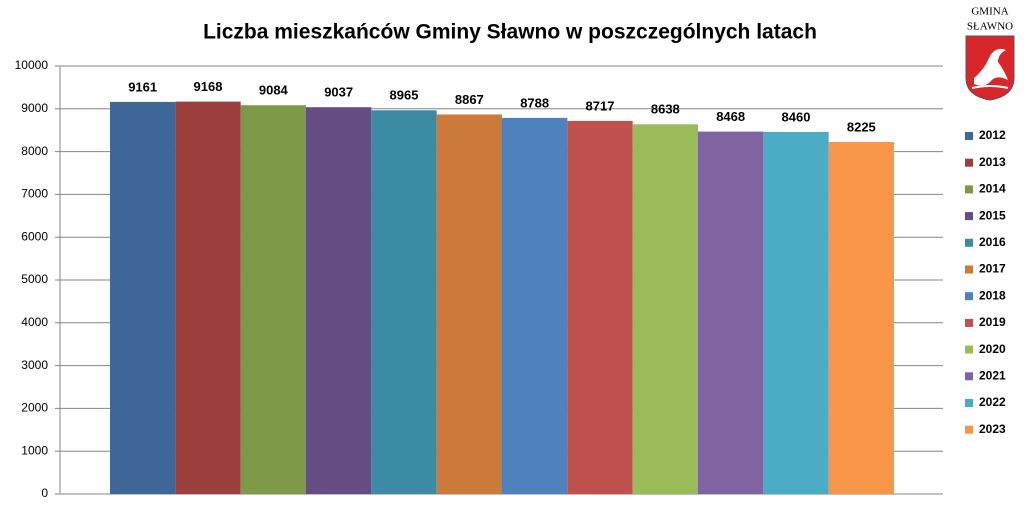 Image resolution: width=1024 pixels, height=508 pixels. What do you see at coordinates (992, 189) in the screenshot?
I see `legend-label: 2014` at bounding box center [992, 189].